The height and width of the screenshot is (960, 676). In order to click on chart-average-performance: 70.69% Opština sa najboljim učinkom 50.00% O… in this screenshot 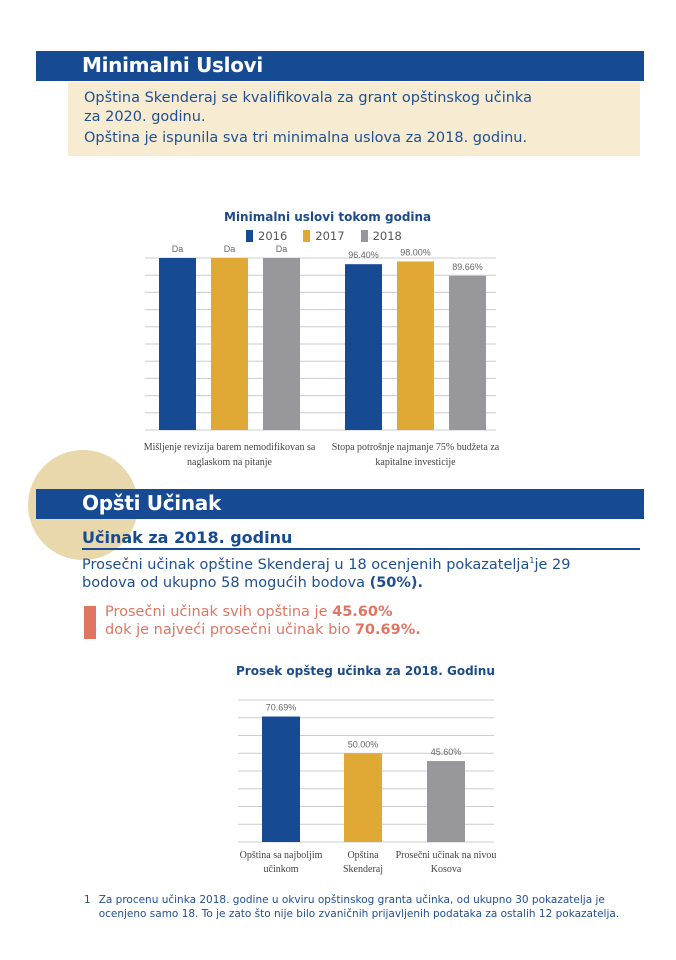, I will do `click(367, 787)`.